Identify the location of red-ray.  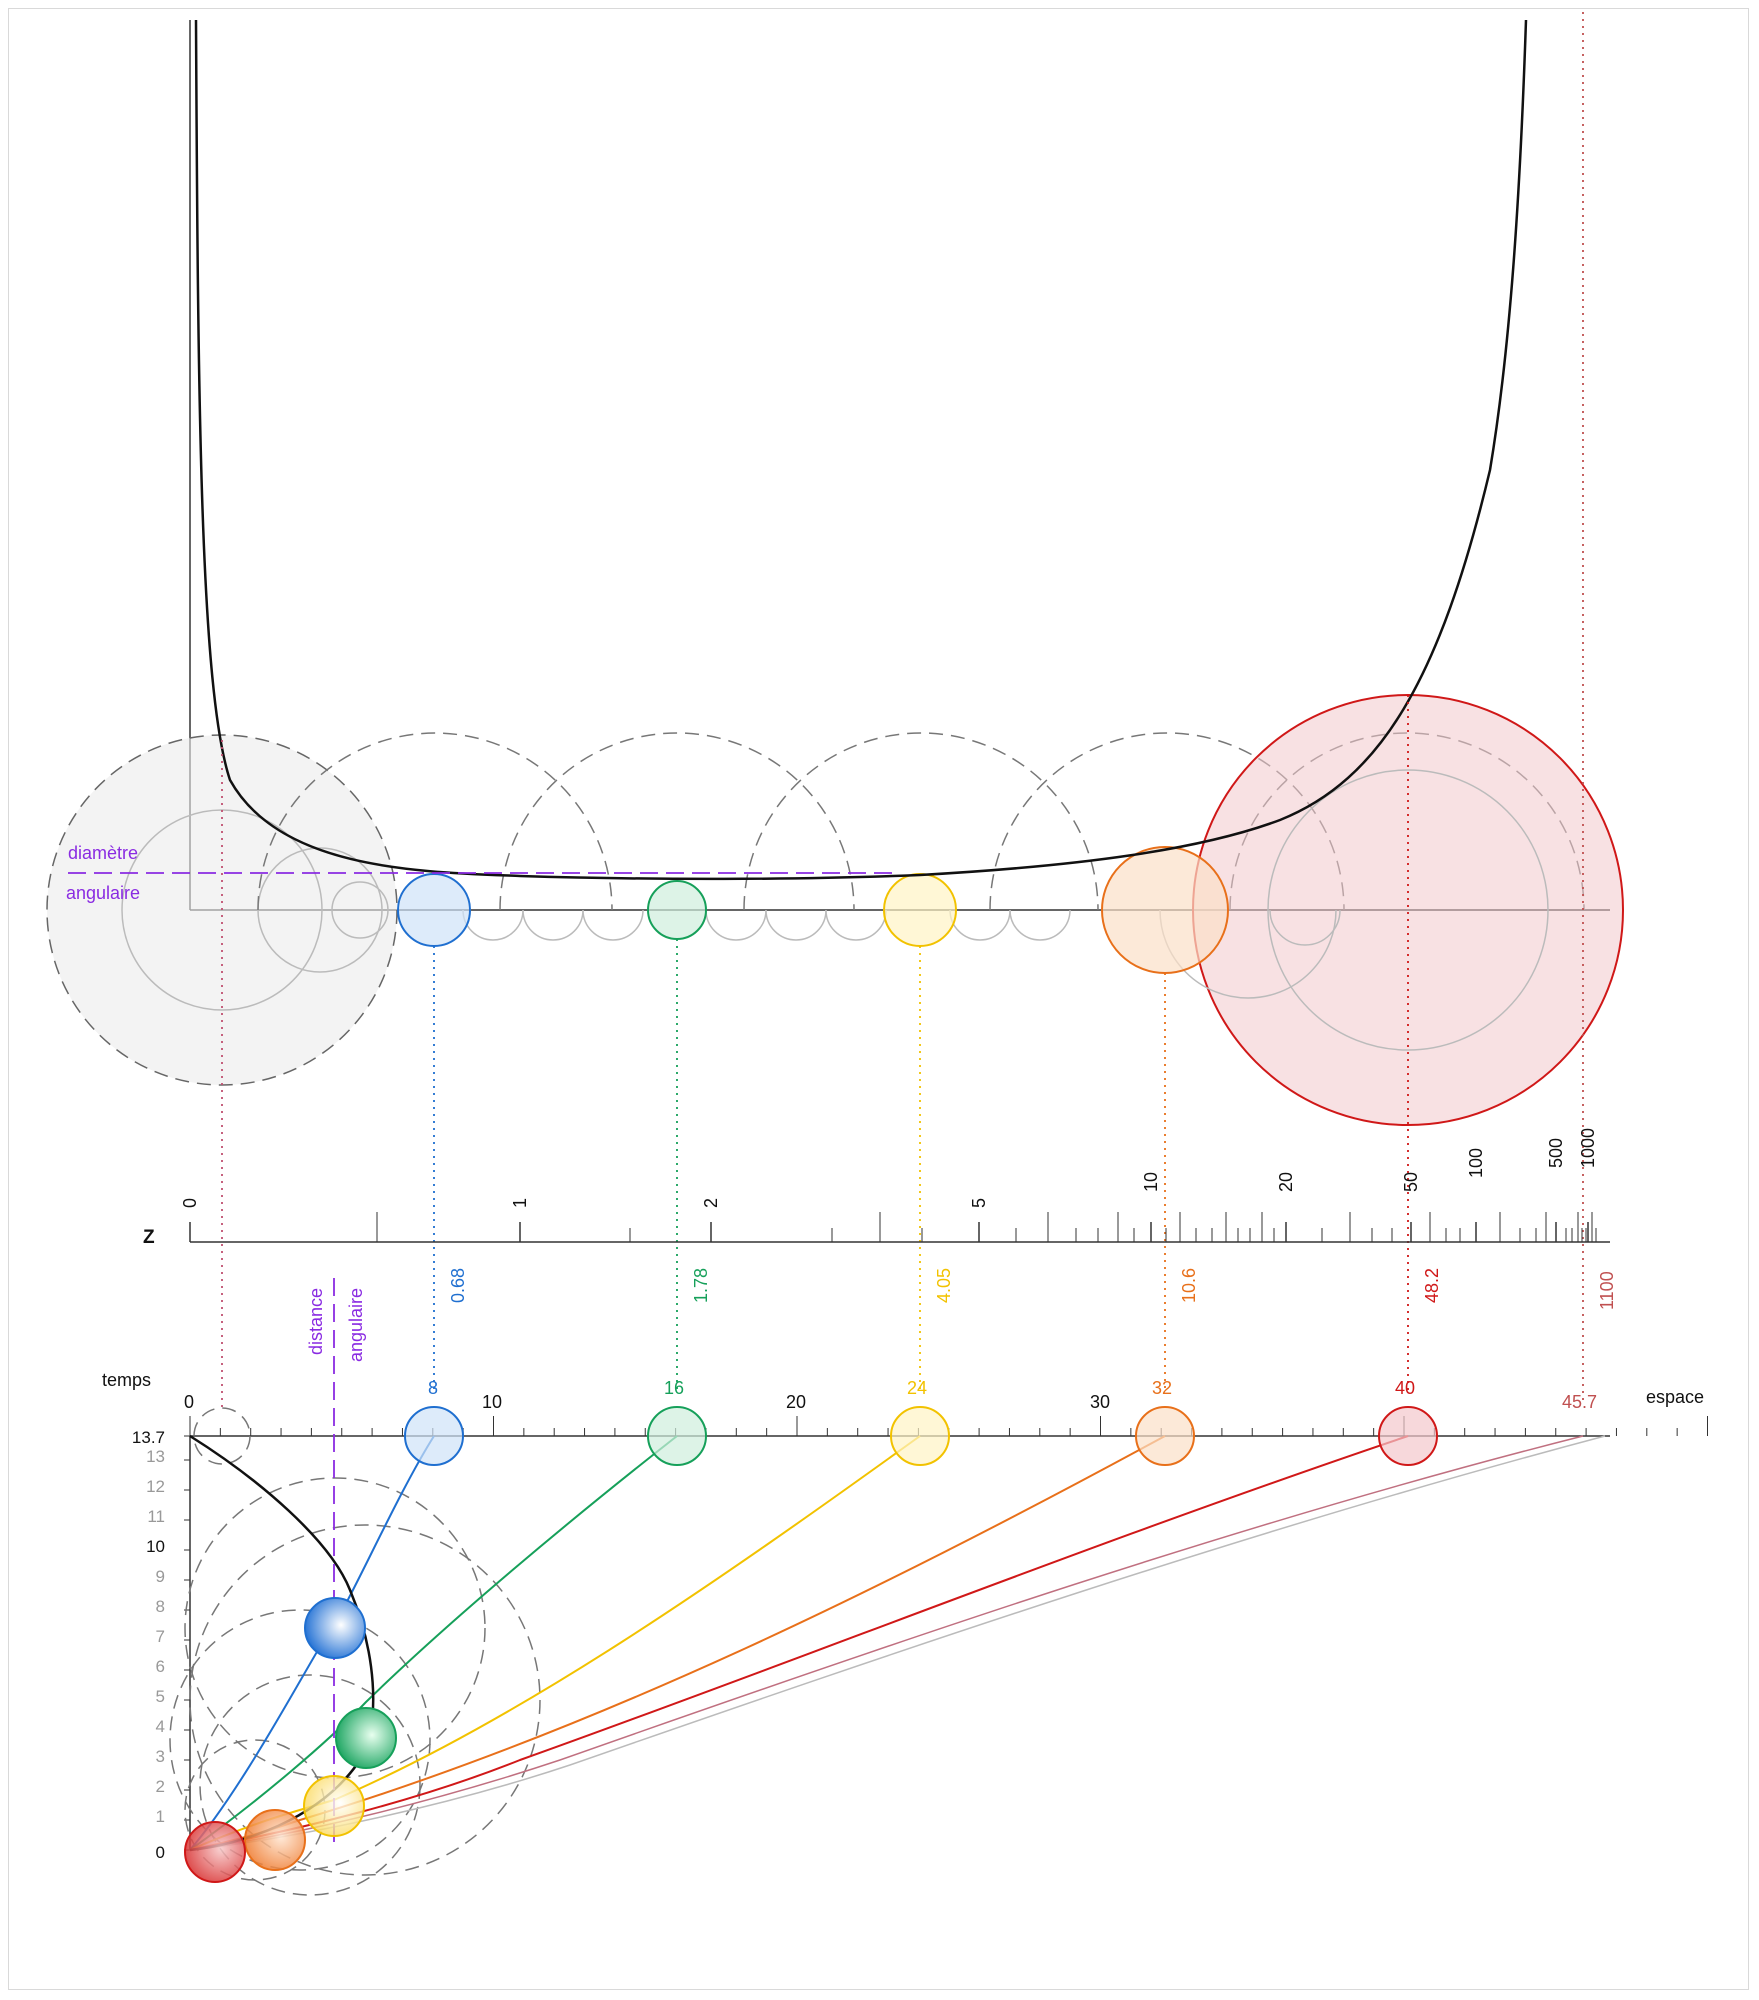
(799, 1643).